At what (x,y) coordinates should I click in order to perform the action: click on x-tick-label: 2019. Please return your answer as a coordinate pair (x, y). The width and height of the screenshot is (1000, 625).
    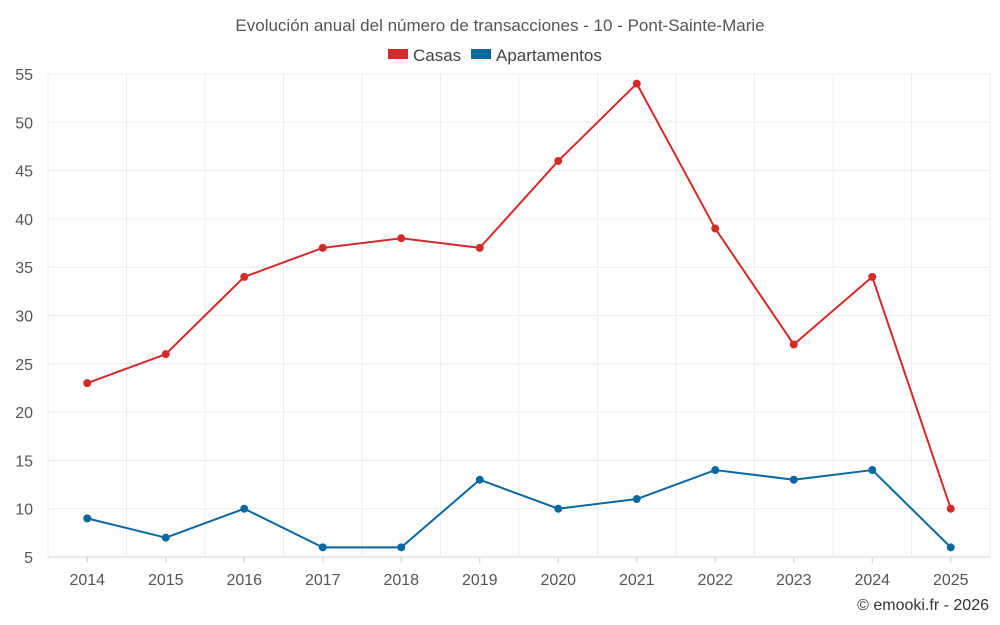
    Looking at the image, I should click on (480, 580).